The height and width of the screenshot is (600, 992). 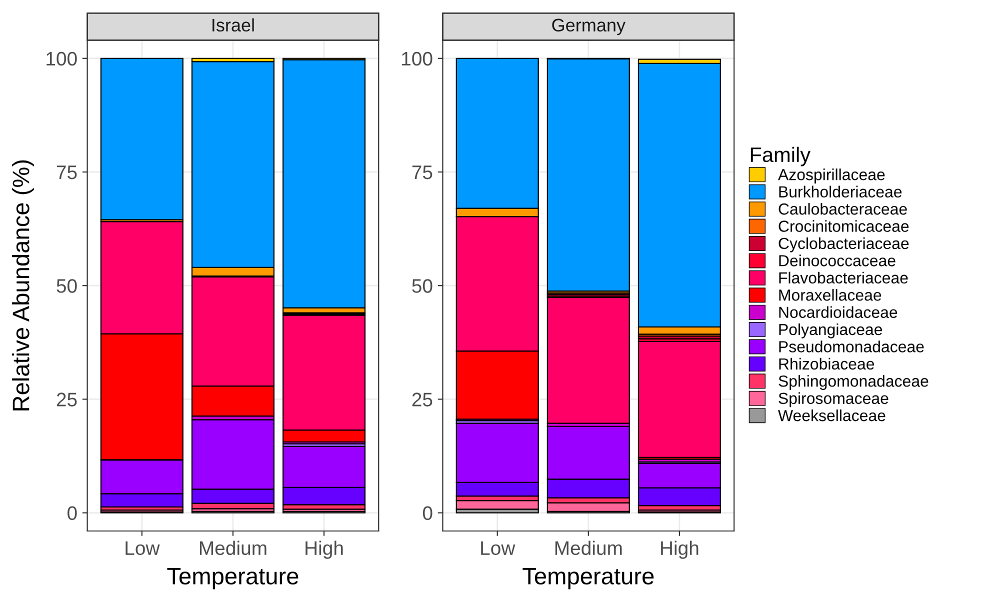 What do you see at coordinates (837, 260) in the screenshot?
I see `legend-label: Deinococcaceae` at bounding box center [837, 260].